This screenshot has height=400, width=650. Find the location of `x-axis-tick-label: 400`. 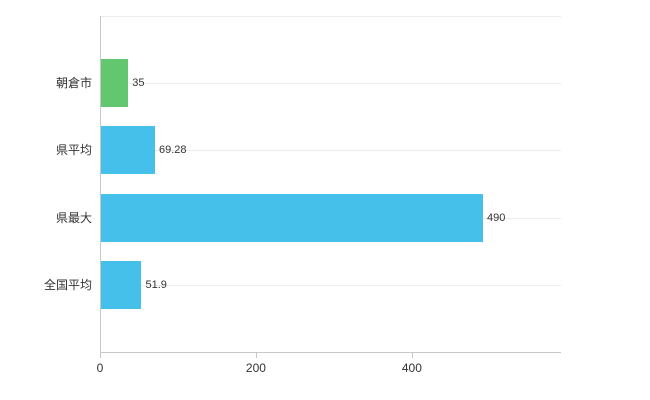

x-axis-tick-label: 400 is located at coordinates (411, 368).